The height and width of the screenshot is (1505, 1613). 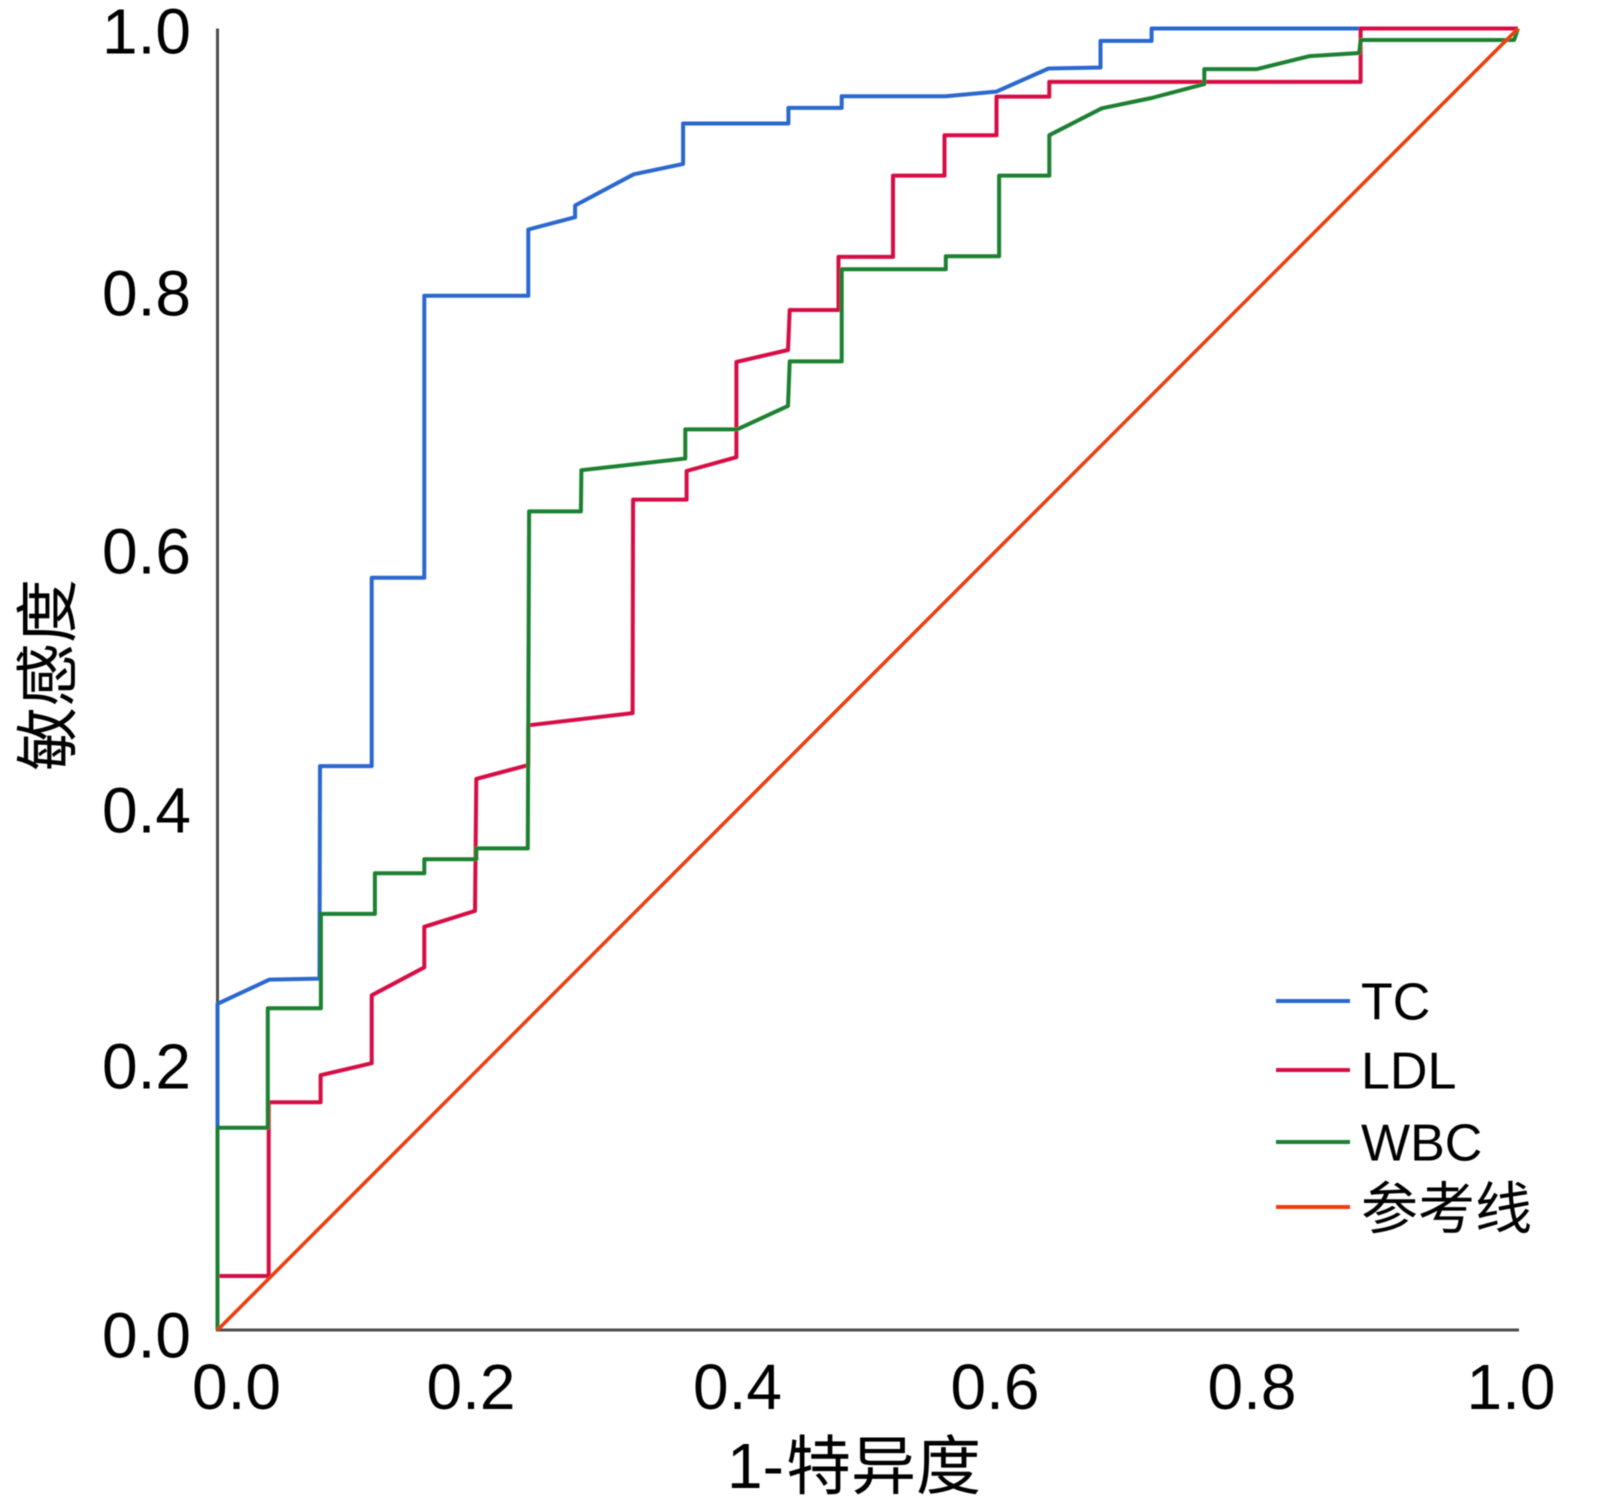 I want to click on svg-text: TC, so click(x=1395, y=1003).